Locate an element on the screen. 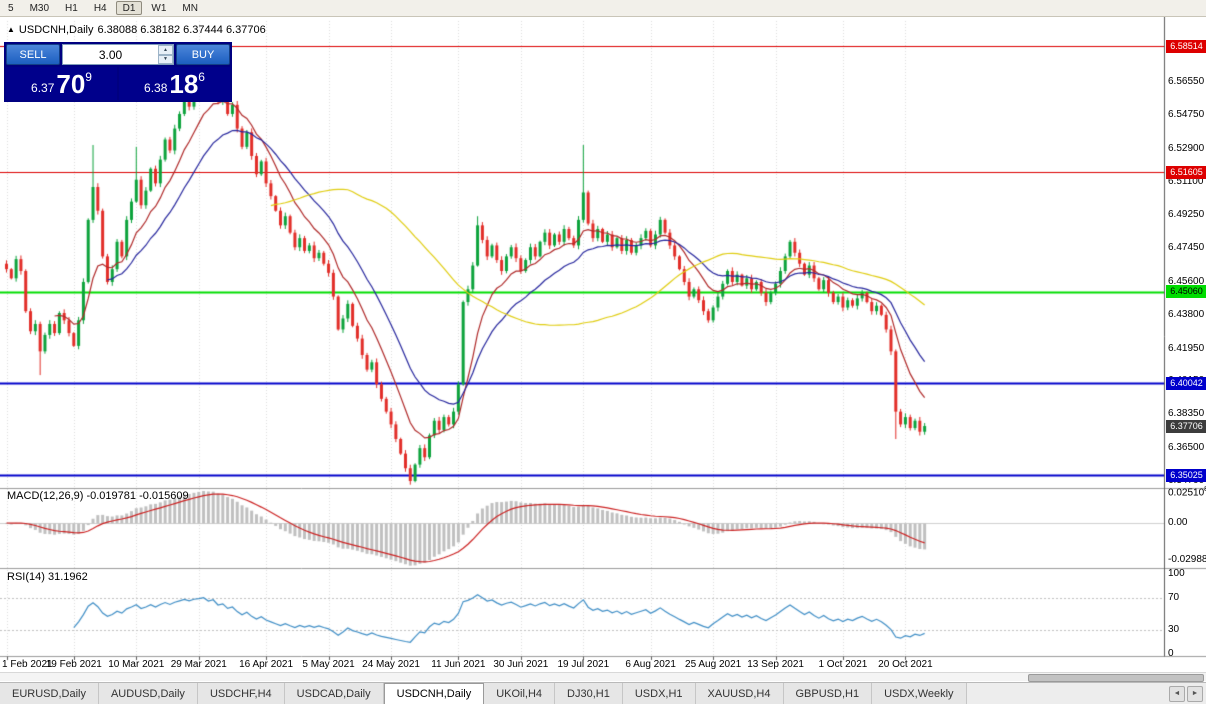  date-label: 5 May 2021 is located at coordinates (328, 664).